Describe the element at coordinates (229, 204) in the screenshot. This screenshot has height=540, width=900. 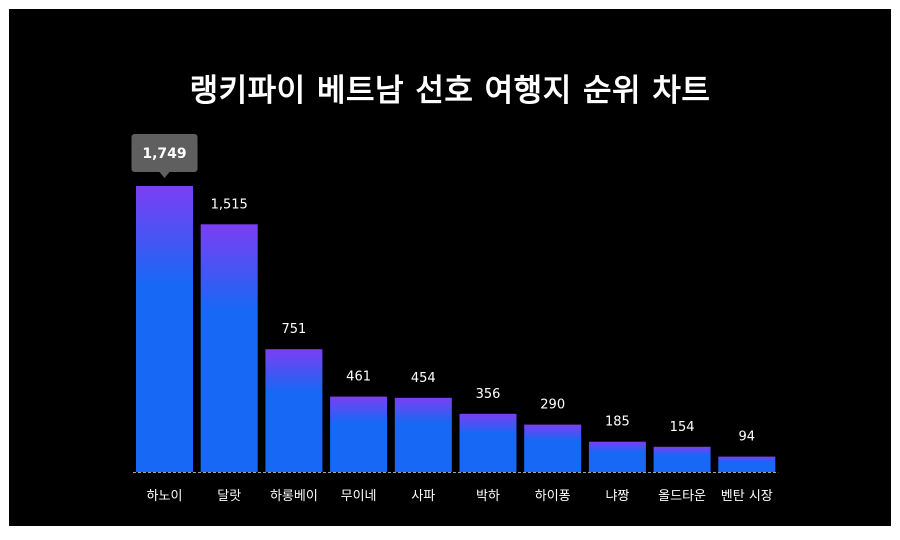
I see `value-label: 1,515` at that location.